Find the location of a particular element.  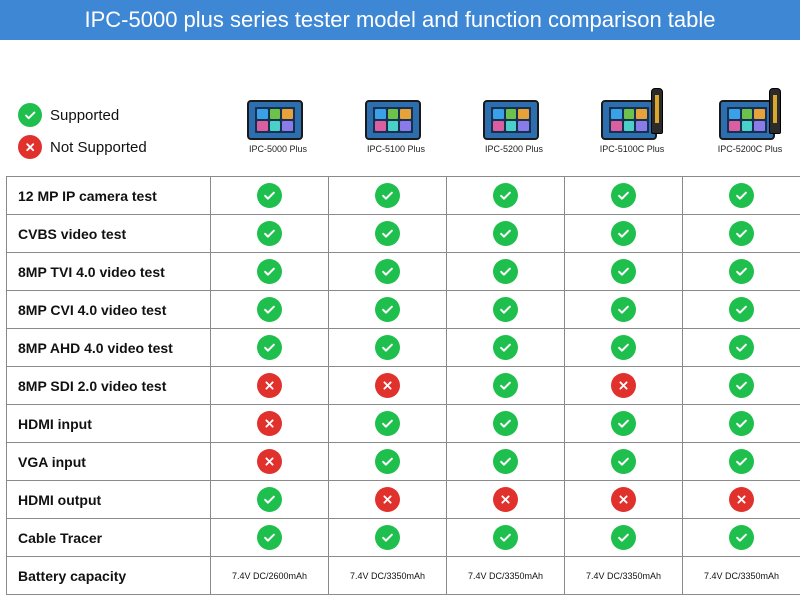

feature-name: 12 MP IP camera test is located at coordinates (108, 195).